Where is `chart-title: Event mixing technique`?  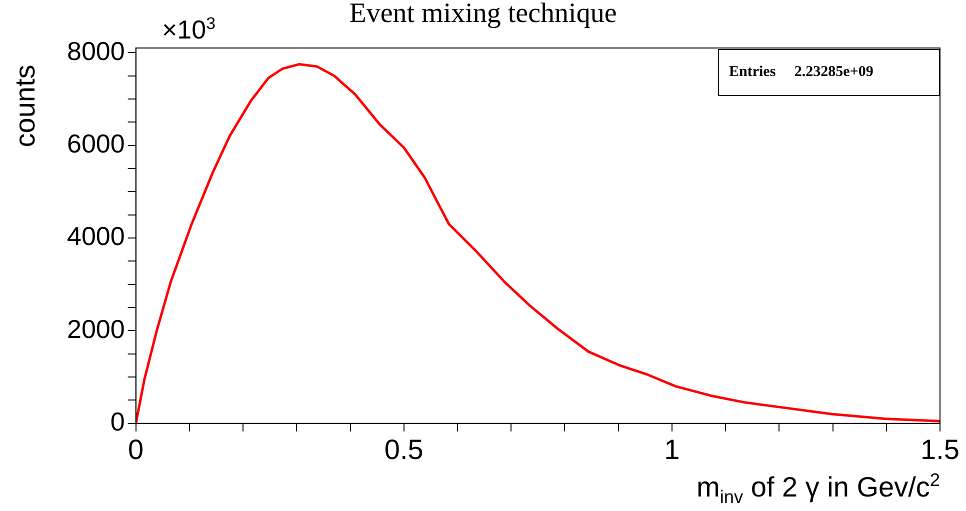
chart-title: Event mixing technique is located at coordinates (483, 14).